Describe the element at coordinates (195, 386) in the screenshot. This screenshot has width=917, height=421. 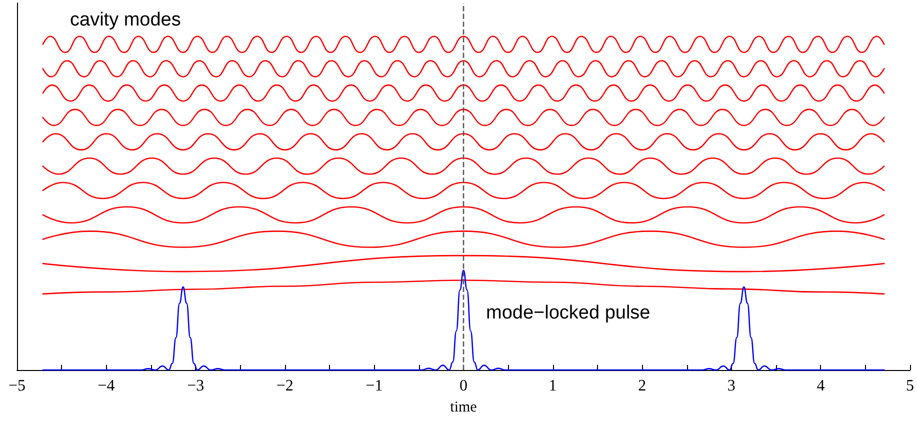
I see `x-tick-label: −3` at that location.